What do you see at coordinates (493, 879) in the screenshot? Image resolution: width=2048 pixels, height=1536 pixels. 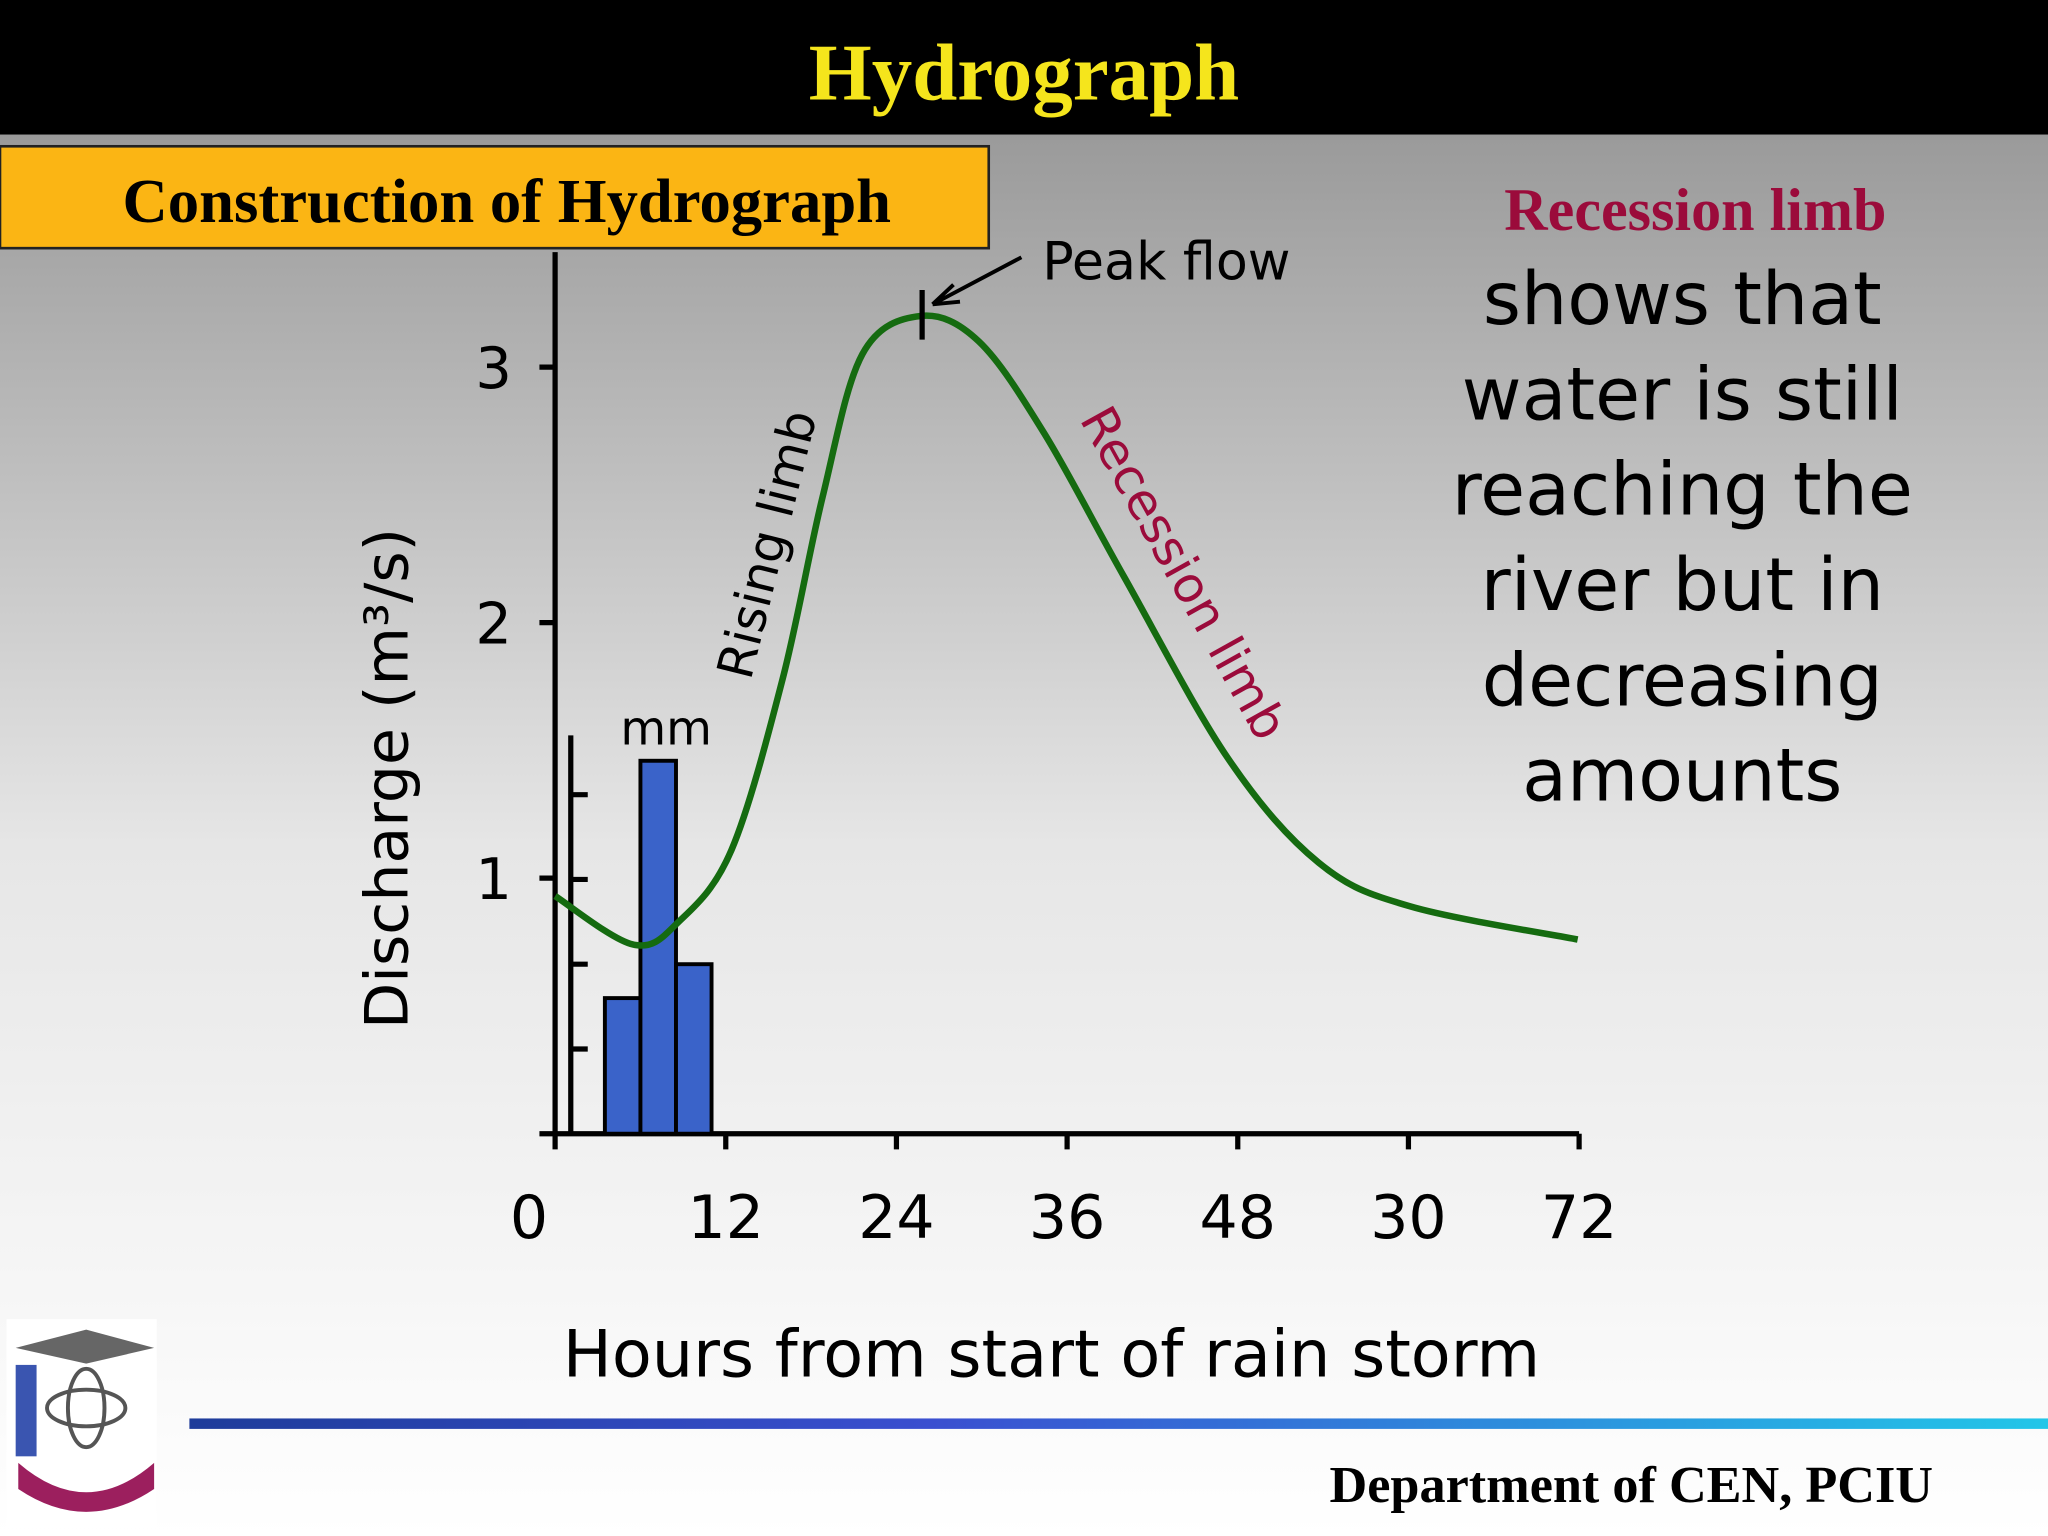 I see `y-tick-label: 1` at bounding box center [493, 879].